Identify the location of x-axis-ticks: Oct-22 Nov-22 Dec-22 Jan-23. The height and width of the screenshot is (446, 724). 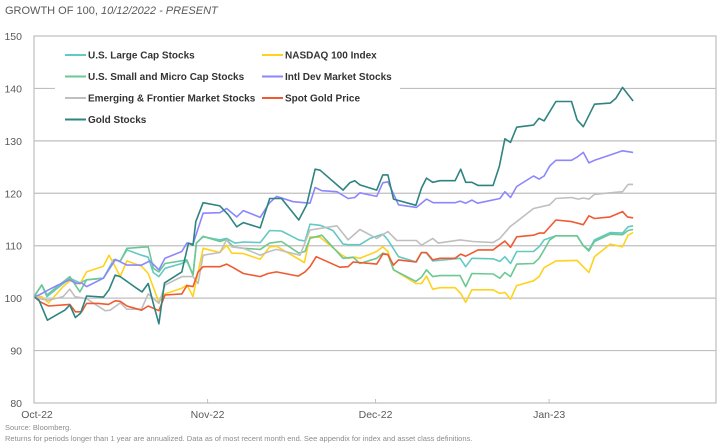
(293, 410).